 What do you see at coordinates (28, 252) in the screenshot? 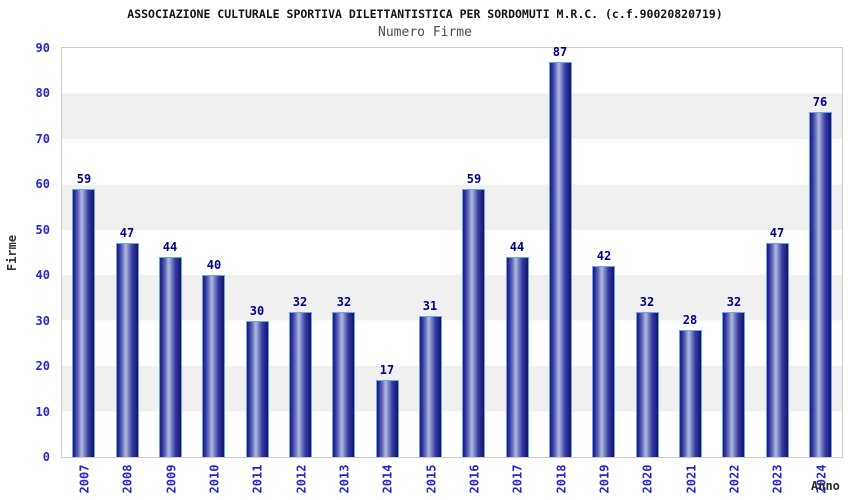
I see `y-axis: 0 10 20 30 40 50 60 70 80 90` at bounding box center [28, 252].